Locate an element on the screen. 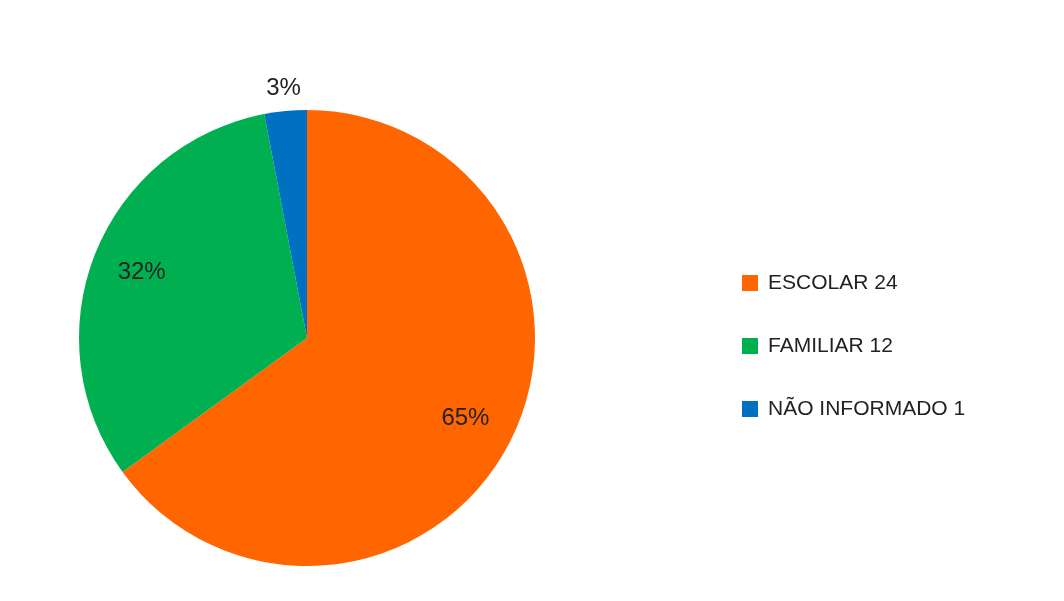 This screenshot has height=601, width=1064. data-label: 32% is located at coordinates (141, 270).